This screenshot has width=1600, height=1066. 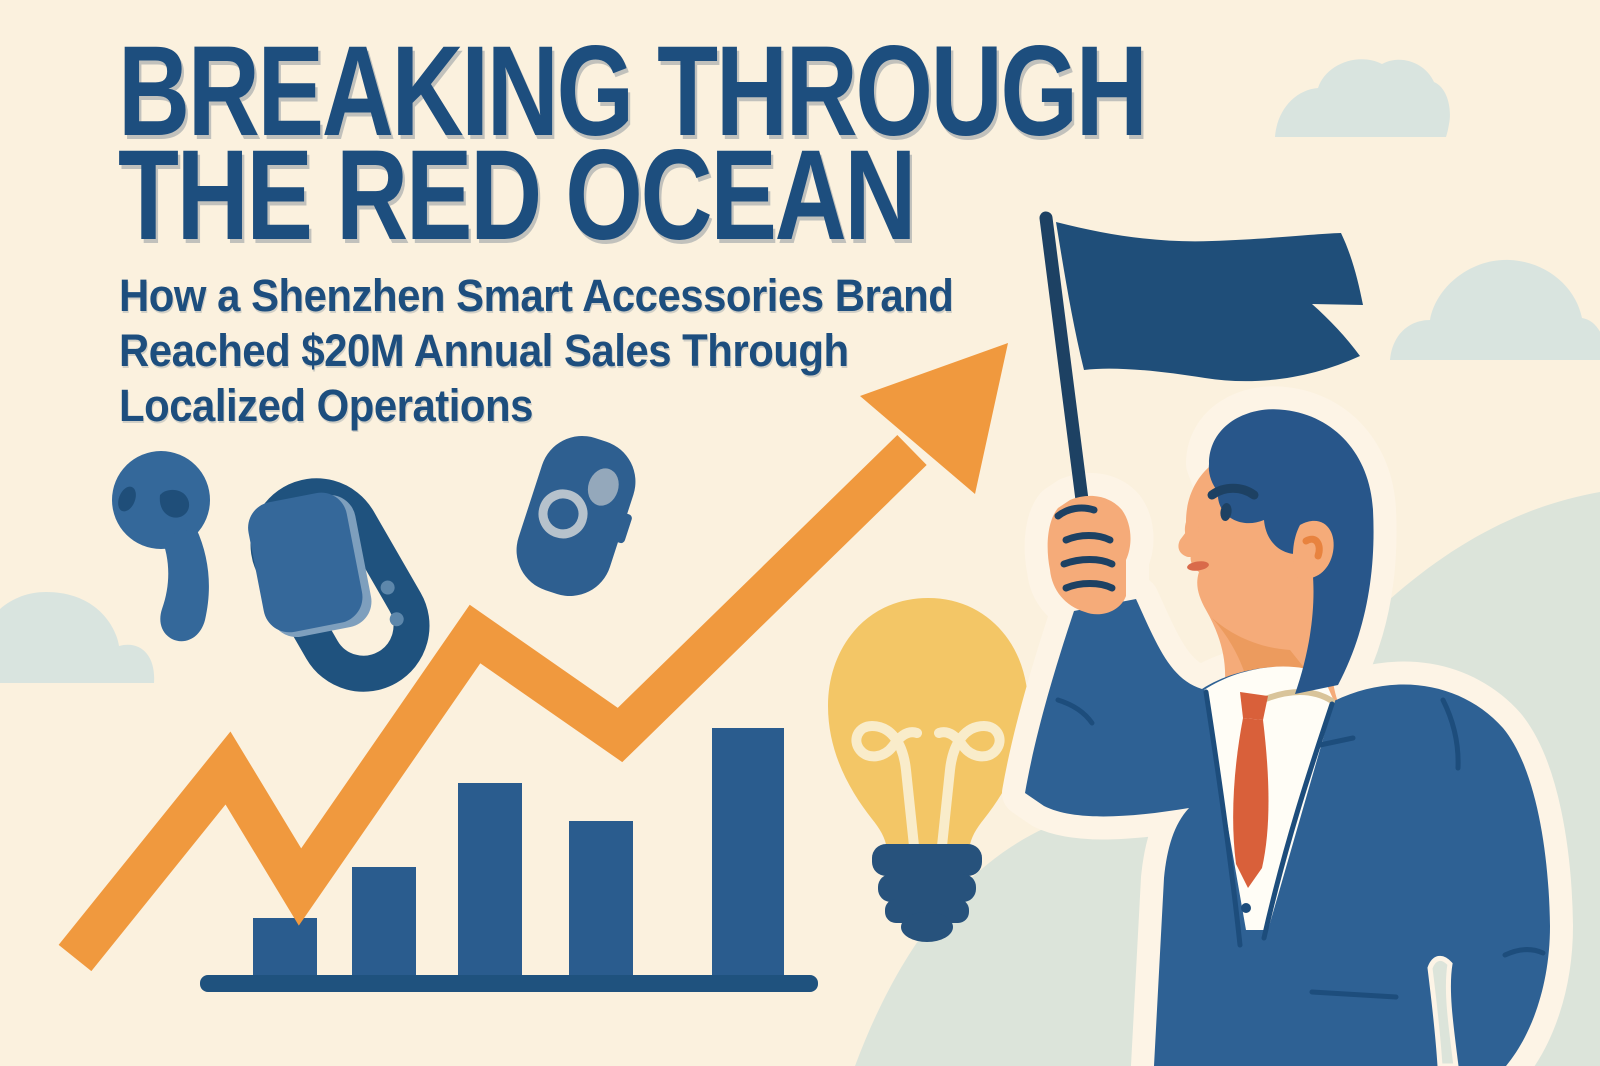 I want to click on cloud-icon-bottom-left, so click(x=77, y=637).